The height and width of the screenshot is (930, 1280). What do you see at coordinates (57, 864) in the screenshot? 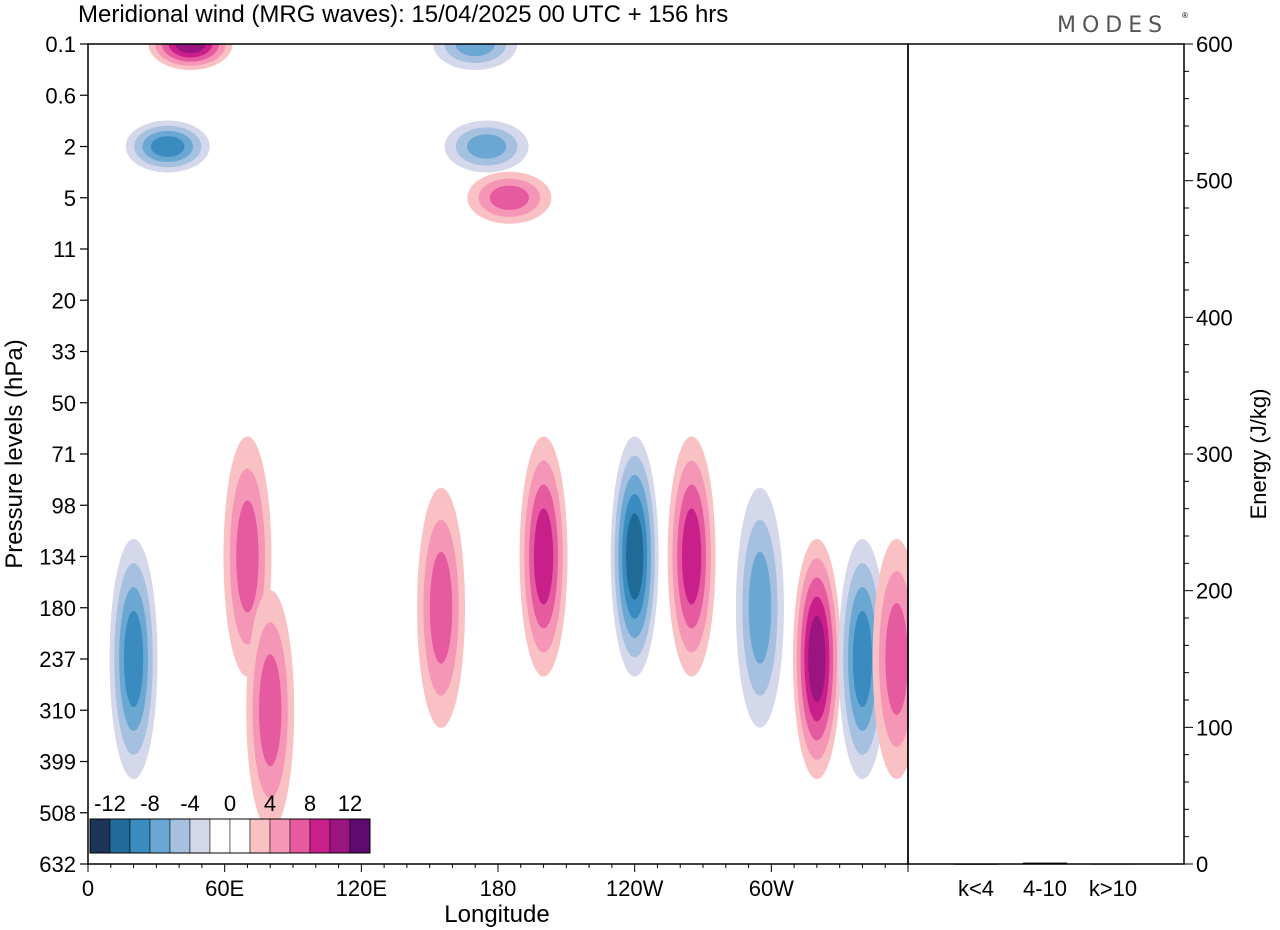
I see `y-tick-label: 632` at bounding box center [57, 864].